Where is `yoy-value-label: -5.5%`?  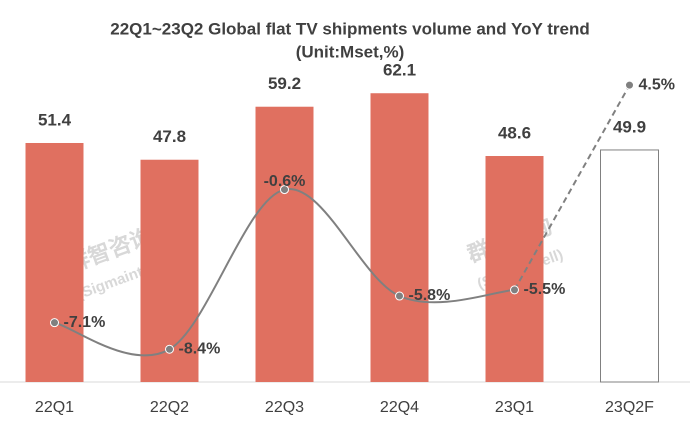 yoy-value-label: -5.5% is located at coordinates (545, 289).